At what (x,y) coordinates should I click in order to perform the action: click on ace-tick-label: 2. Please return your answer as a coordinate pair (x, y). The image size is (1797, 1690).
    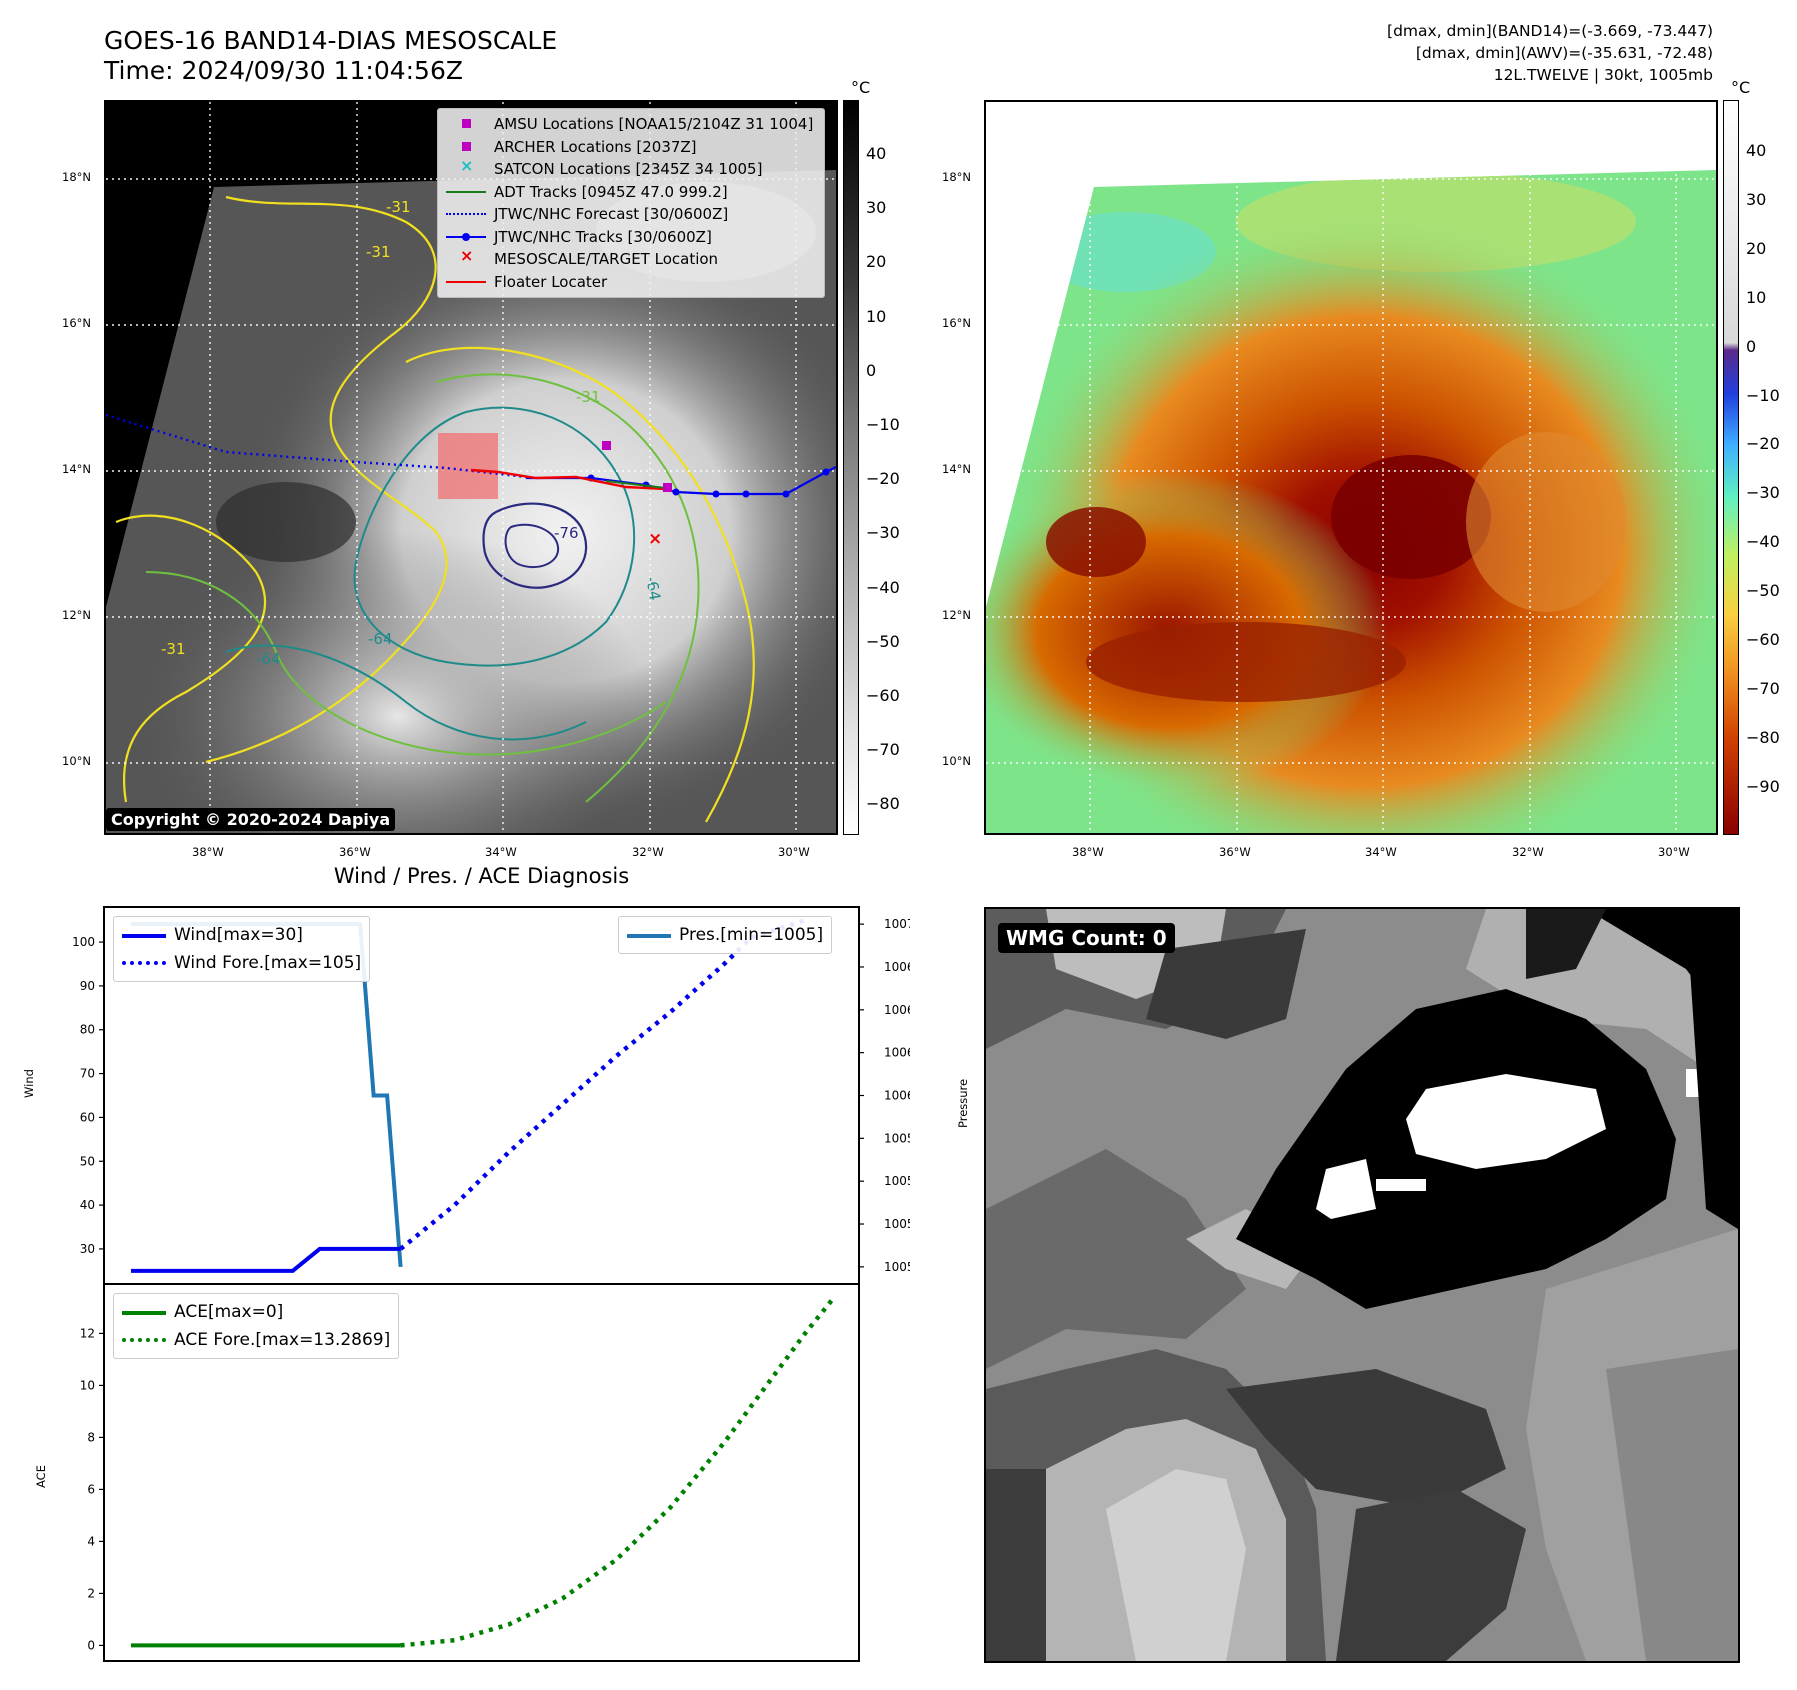
    Looking at the image, I should click on (91, 1593).